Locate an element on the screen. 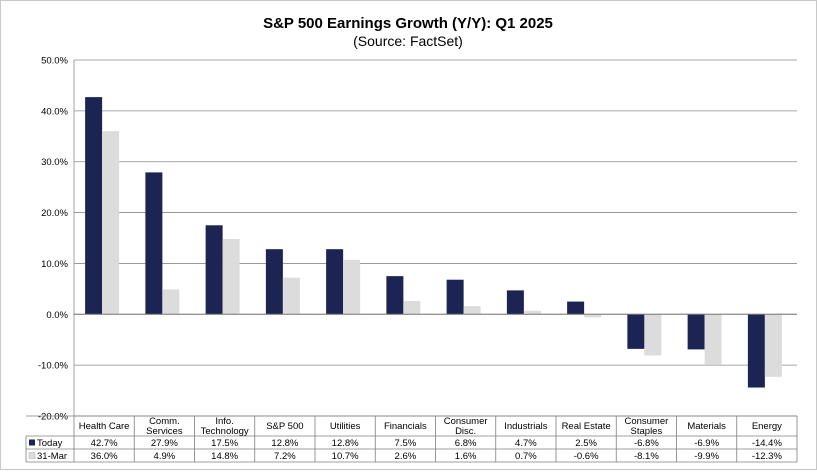 The width and height of the screenshot is (817, 475). y-tick-label: 50.0% is located at coordinates (54, 61).